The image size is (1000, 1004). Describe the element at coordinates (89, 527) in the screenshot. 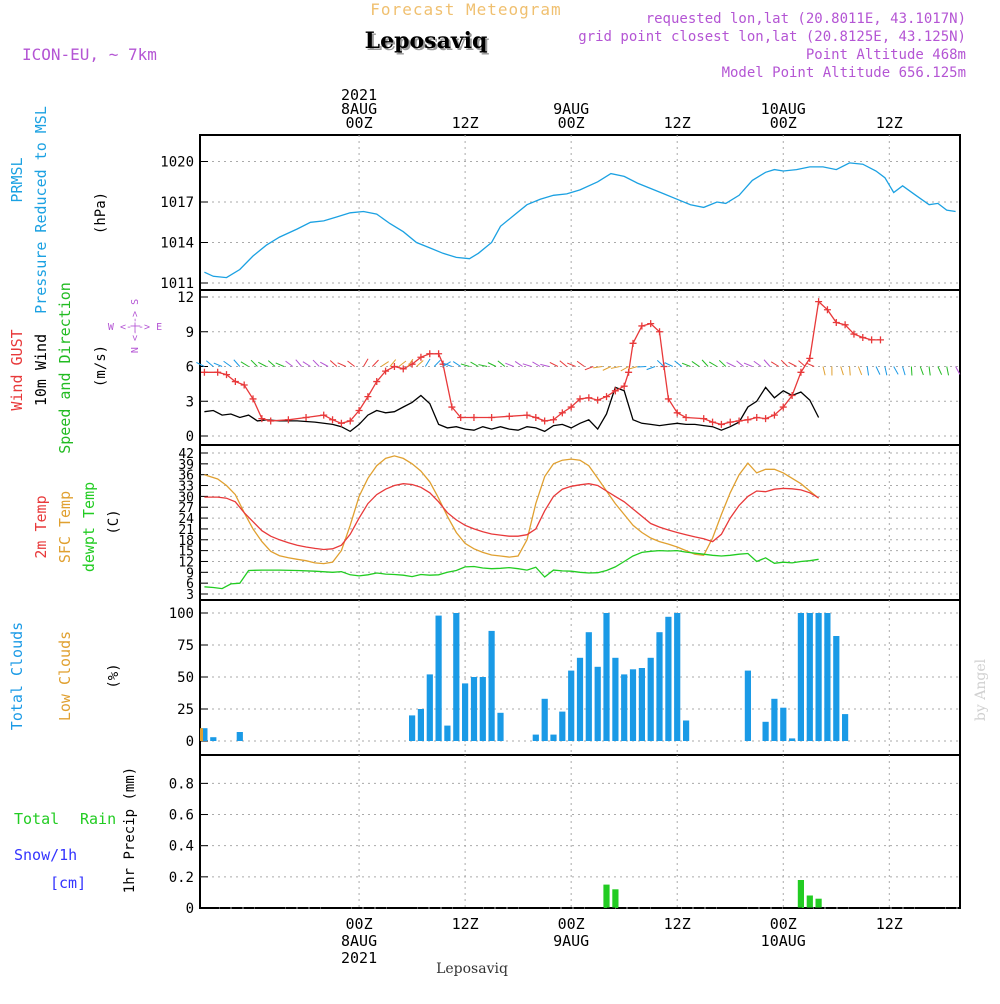

I see `dew-title: dewpt Temp` at that location.